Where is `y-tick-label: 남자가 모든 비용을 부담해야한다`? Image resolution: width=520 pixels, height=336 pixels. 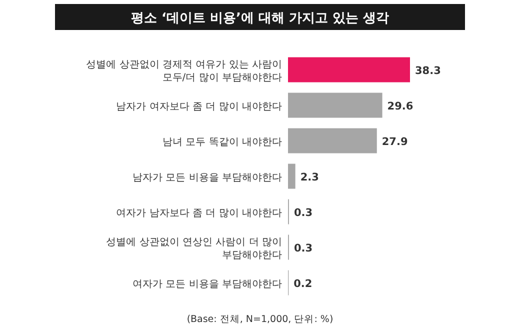
y-tick-label: 남자가 모든 비용을 부담해야한다 is located at coordinates (207, 178).